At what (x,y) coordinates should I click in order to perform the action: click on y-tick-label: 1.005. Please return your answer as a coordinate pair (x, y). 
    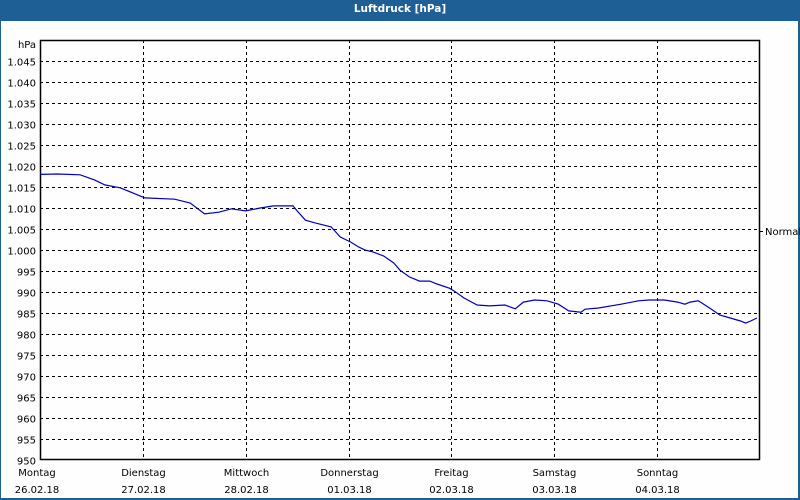
    Looking at the image, I should click on (21, 231).